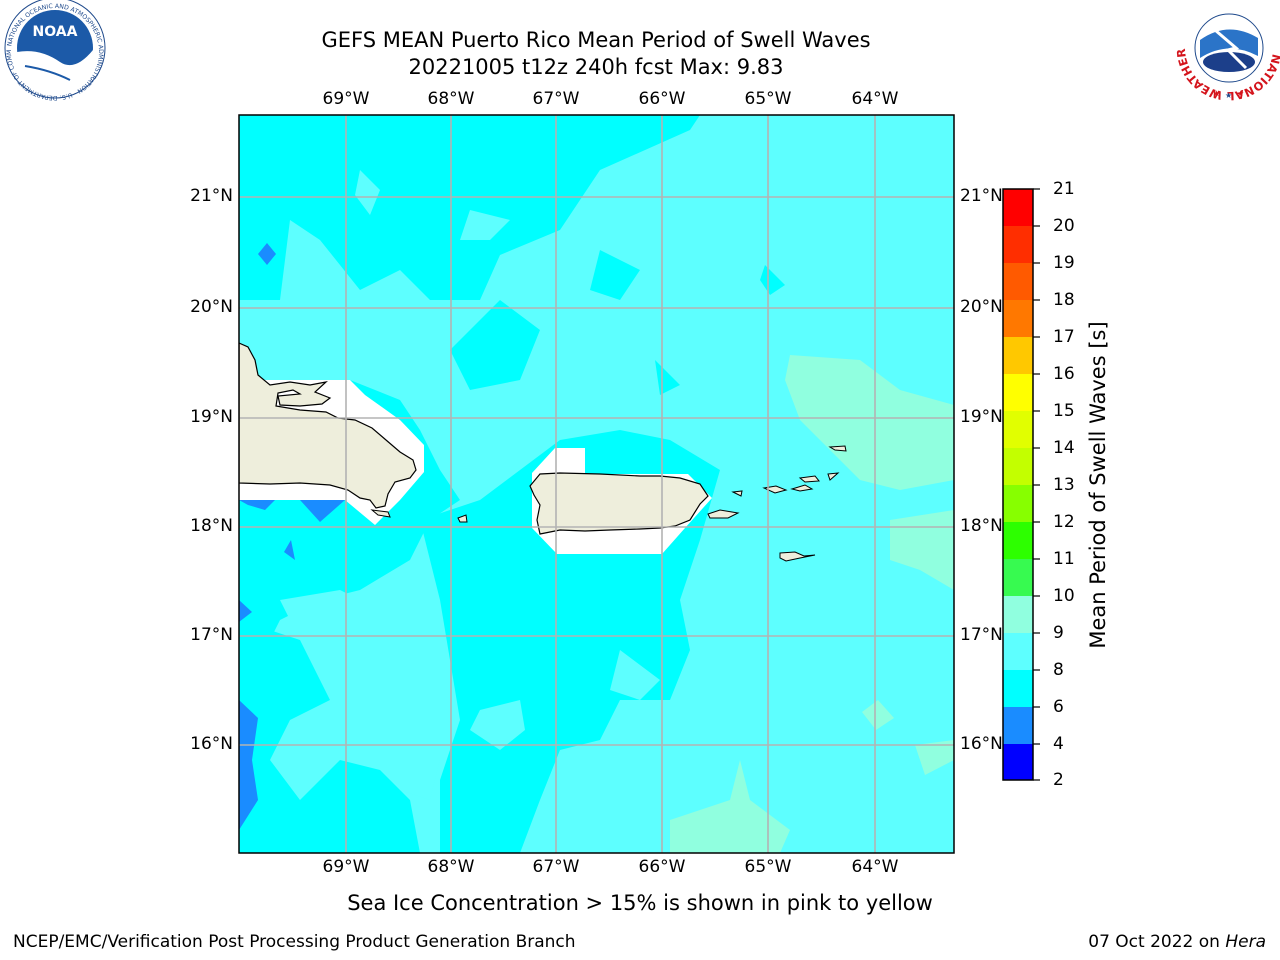 This screenshot has width=1280, height=960. Describe the element at coordinates (837, 448) in the screenshot. I see `land-anegada` at that location.